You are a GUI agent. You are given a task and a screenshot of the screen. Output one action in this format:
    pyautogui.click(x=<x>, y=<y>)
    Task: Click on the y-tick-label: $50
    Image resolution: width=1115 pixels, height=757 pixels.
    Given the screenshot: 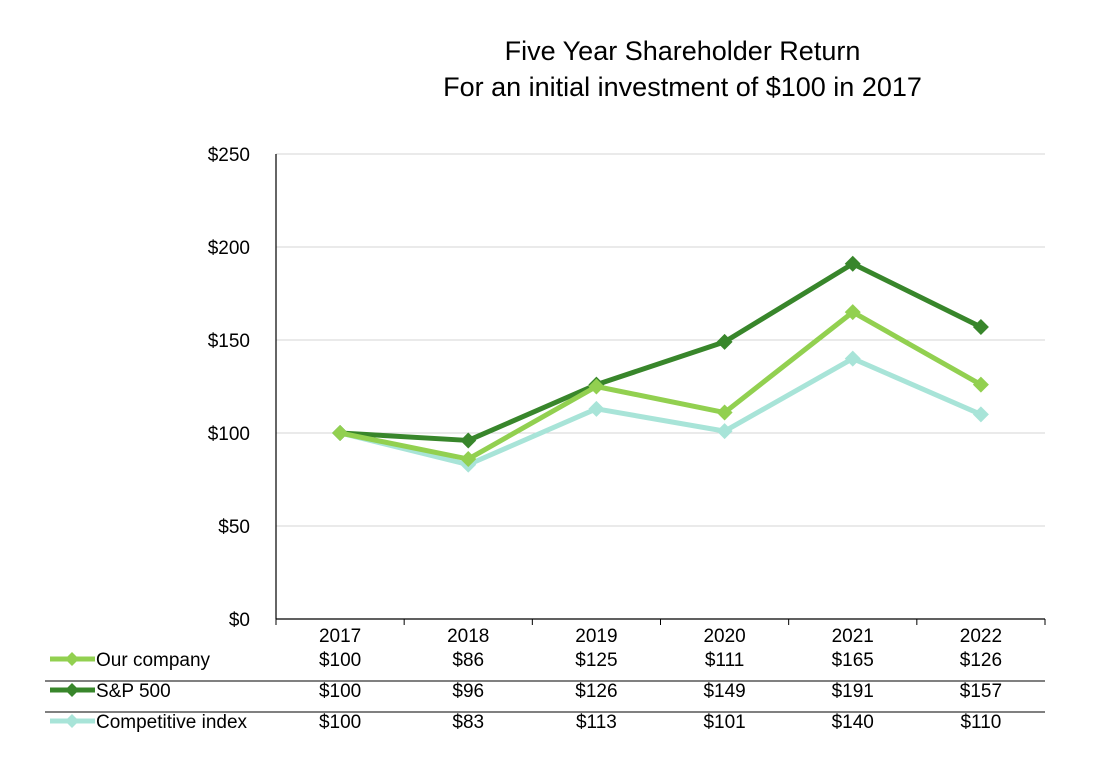 What is the action you would take?
    pyautogui.click(x=234, y=527)
    